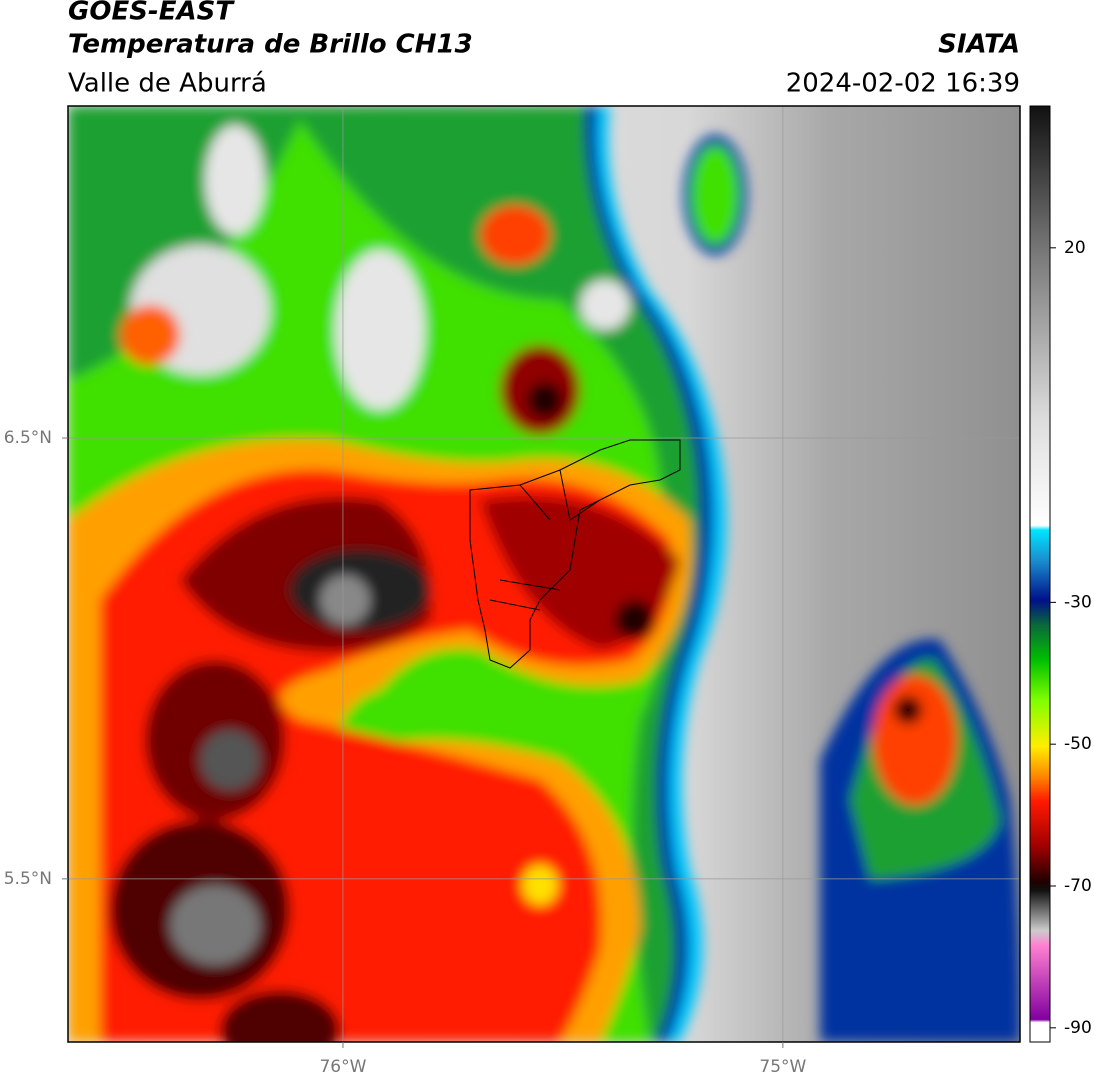 The height and width of the screenshot is (1082, 1094). Describe the element at coordinates (1078, 886) in the screenshot. I see `colorbar-tick-label: -70` at that location.